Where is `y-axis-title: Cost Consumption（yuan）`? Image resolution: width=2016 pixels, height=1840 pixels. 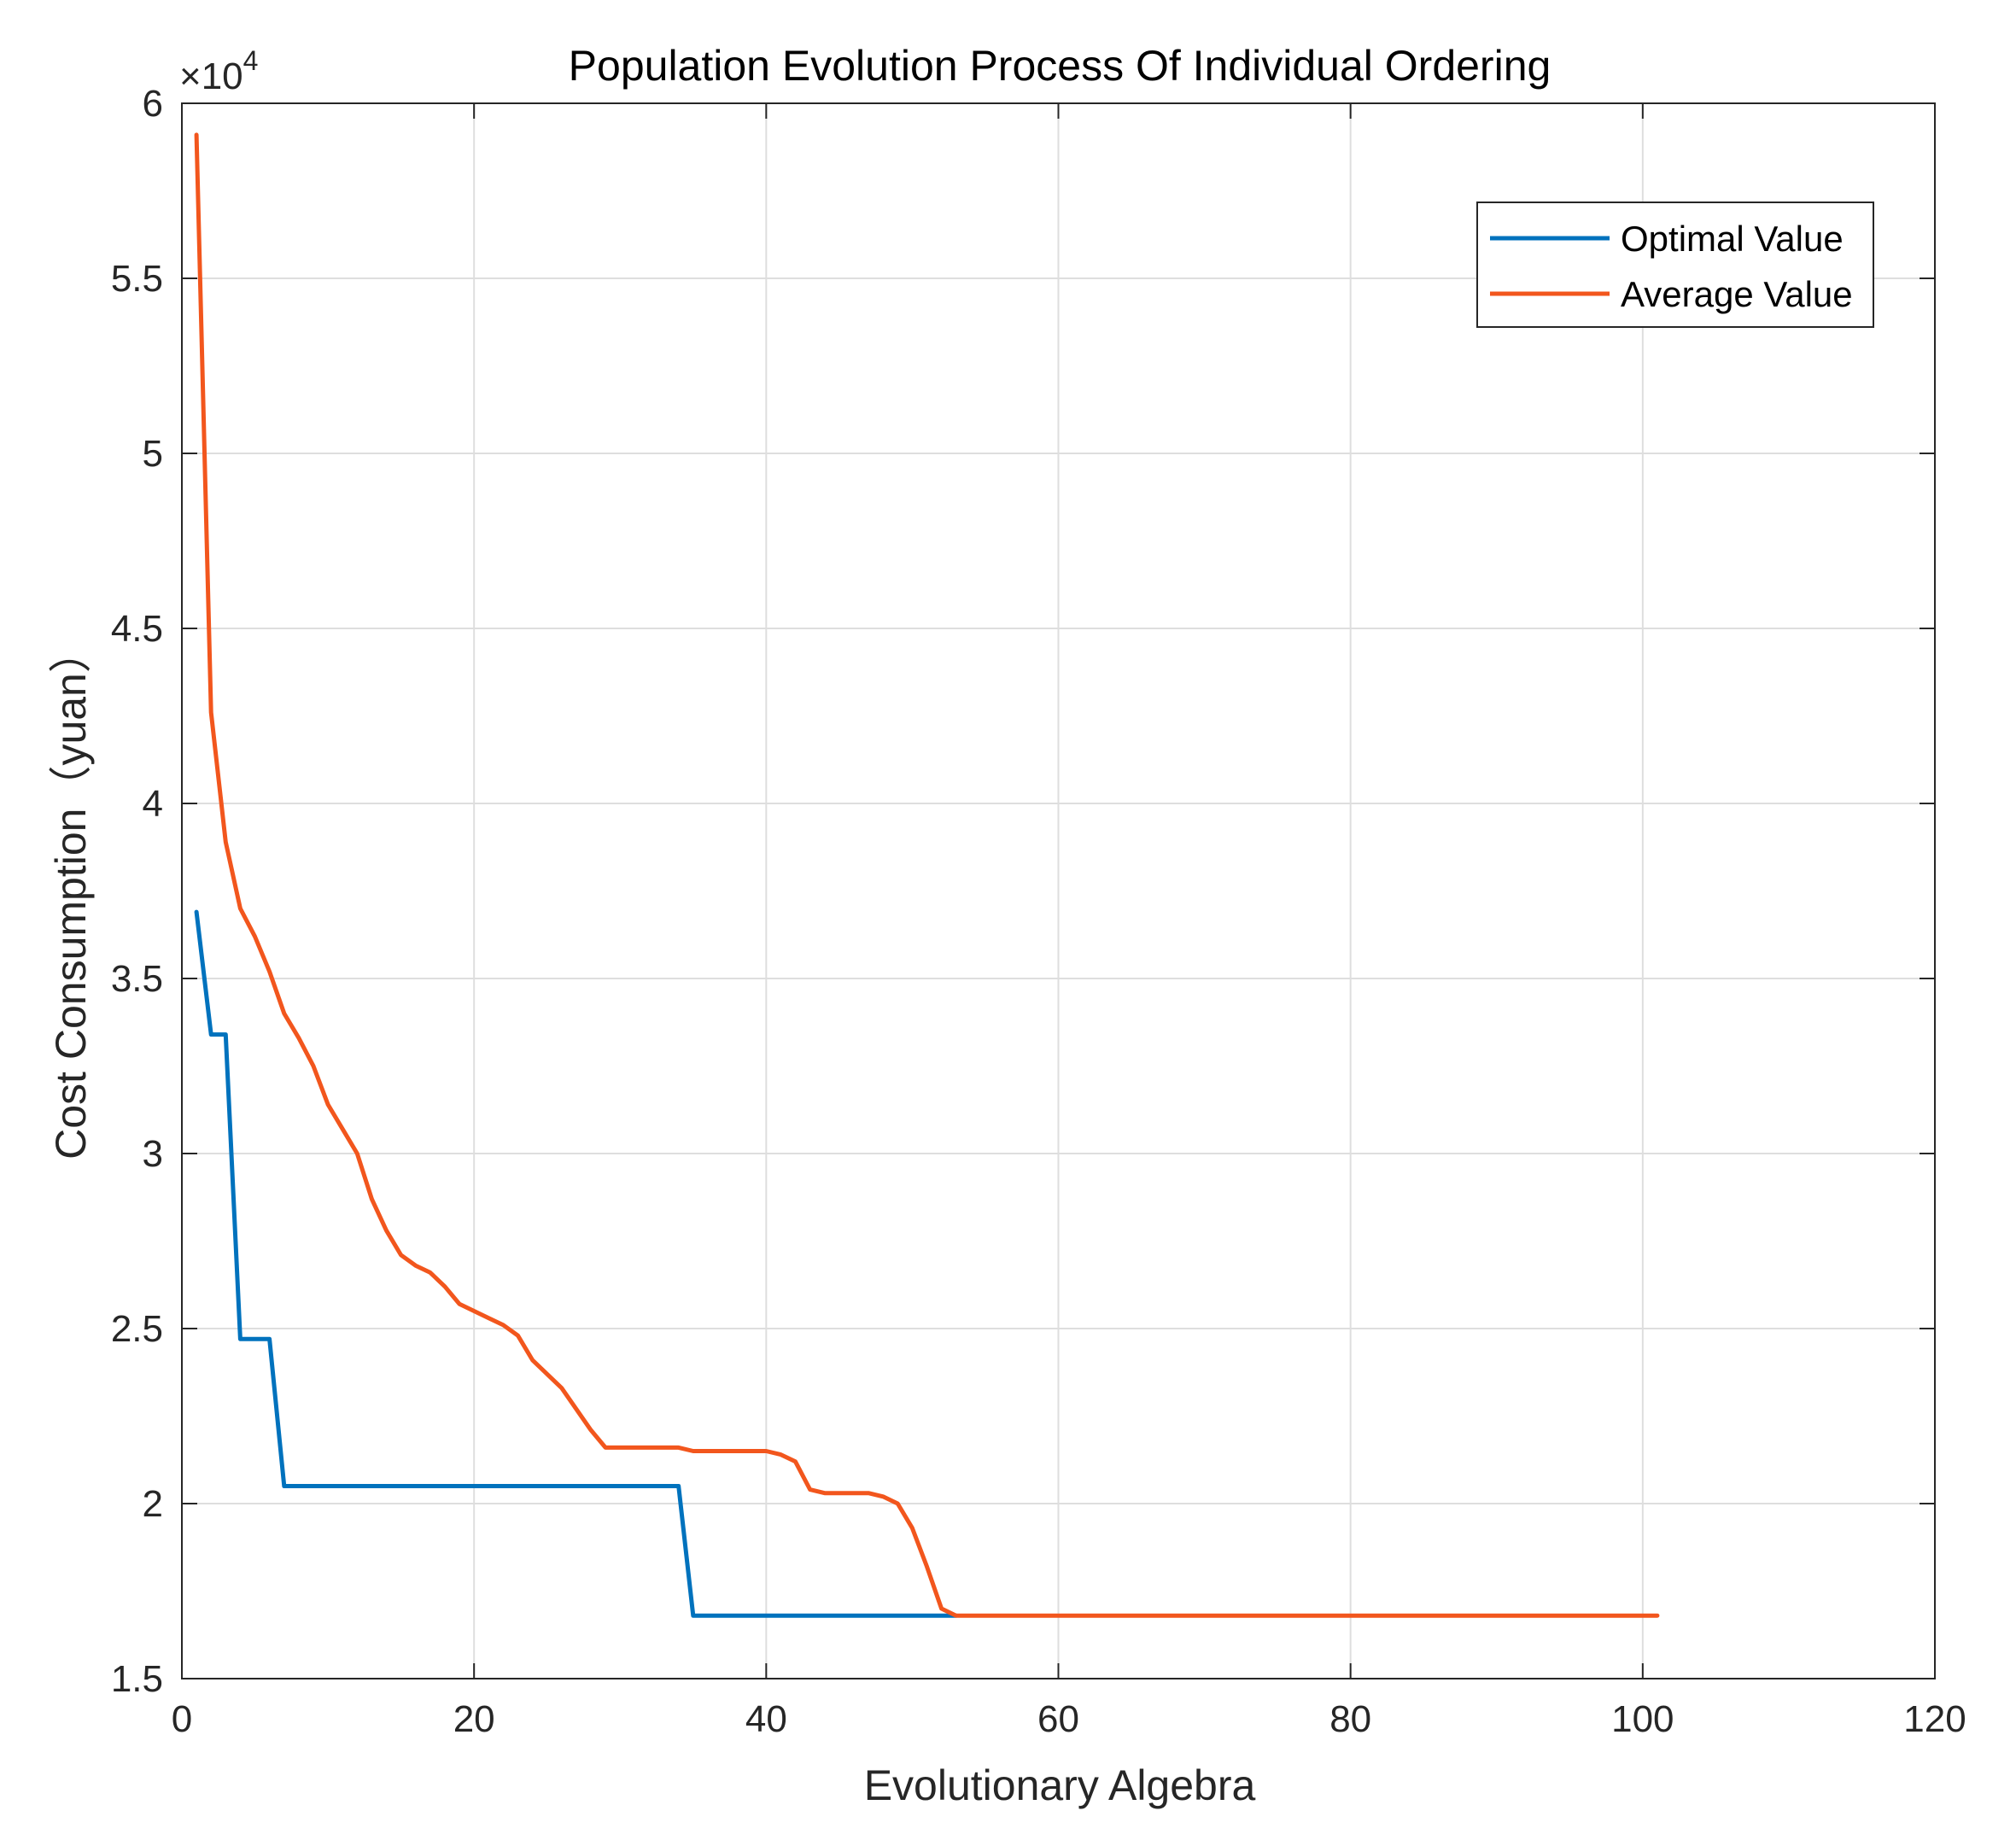
y-axis-title: Cost Consumption（yuan） is located at coordinates (71, 894).